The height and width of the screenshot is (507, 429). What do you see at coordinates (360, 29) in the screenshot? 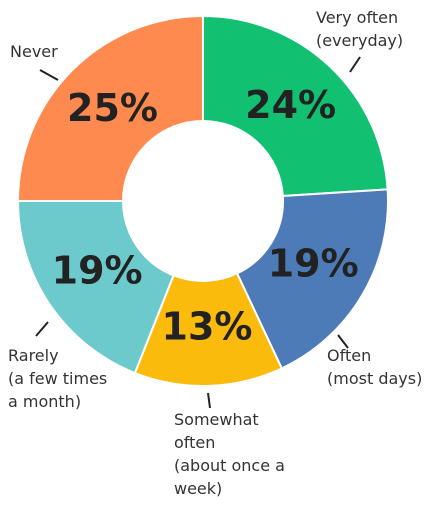
I see `category-label: Very often (everyday)` at bounding box center [360, 29].